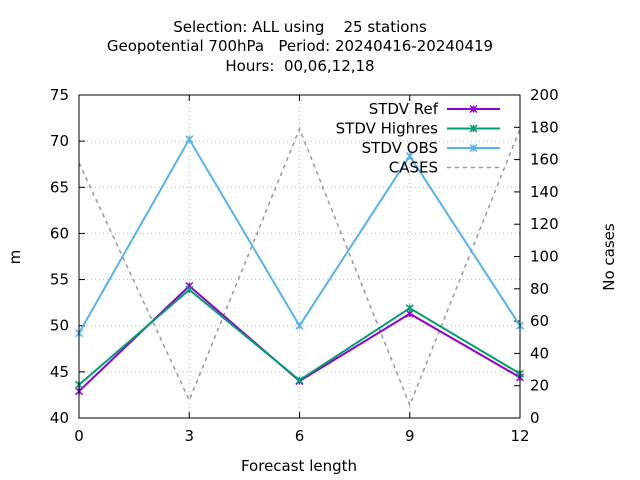  What do you see at coordinates (79, 436) in the screenshot?
I see `x-tick-label: 0` at bounding box center [79, 436].